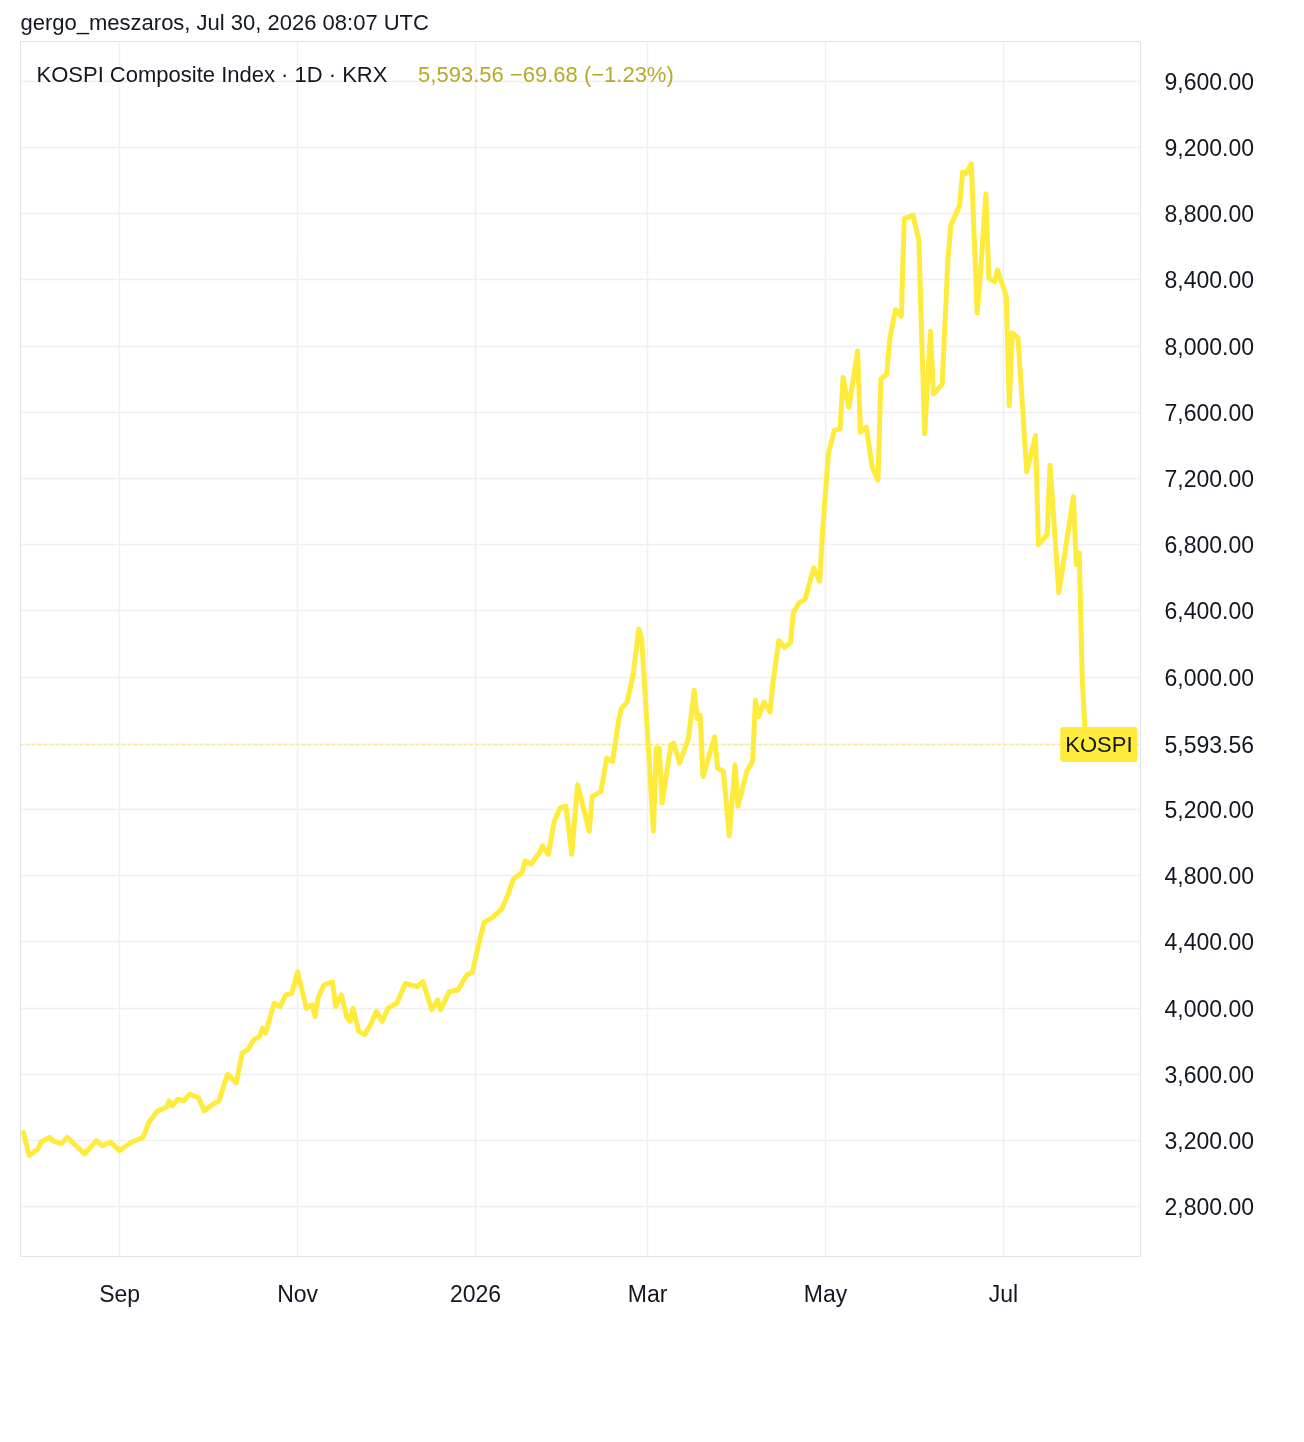  I want to click on x-tick-label: May, so click(825, 1293).